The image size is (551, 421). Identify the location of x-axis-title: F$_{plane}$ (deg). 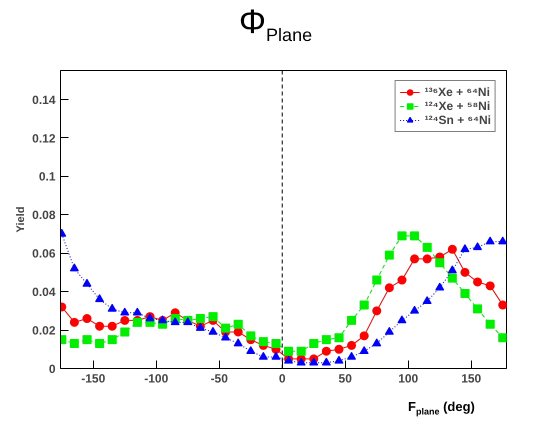
(441, 408).